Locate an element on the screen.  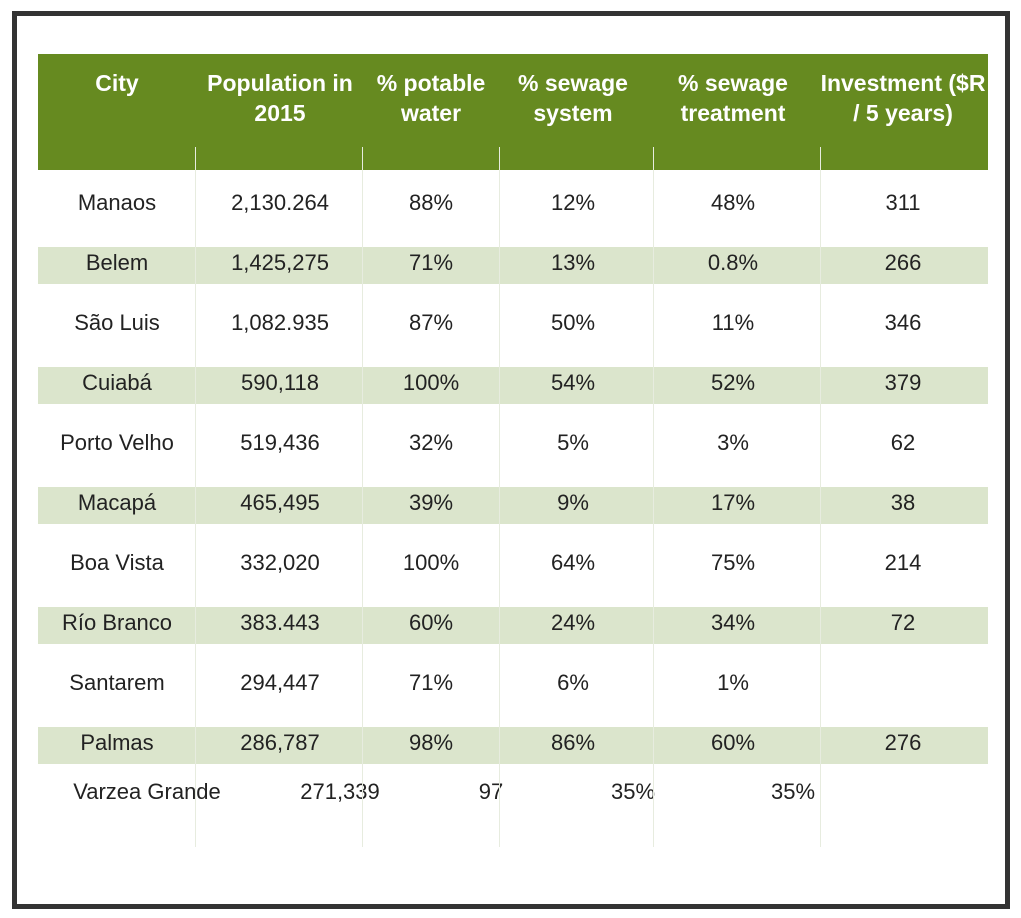
cell-population: 465,495 is located at coordinates (280, 502).